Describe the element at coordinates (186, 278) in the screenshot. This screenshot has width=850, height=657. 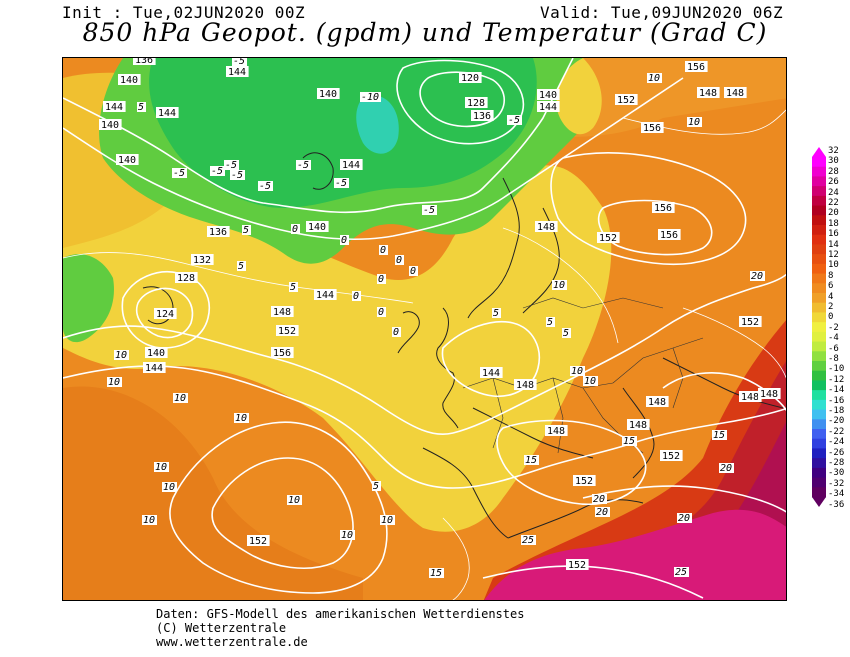
I see `geopotential-label: 128` at that location.